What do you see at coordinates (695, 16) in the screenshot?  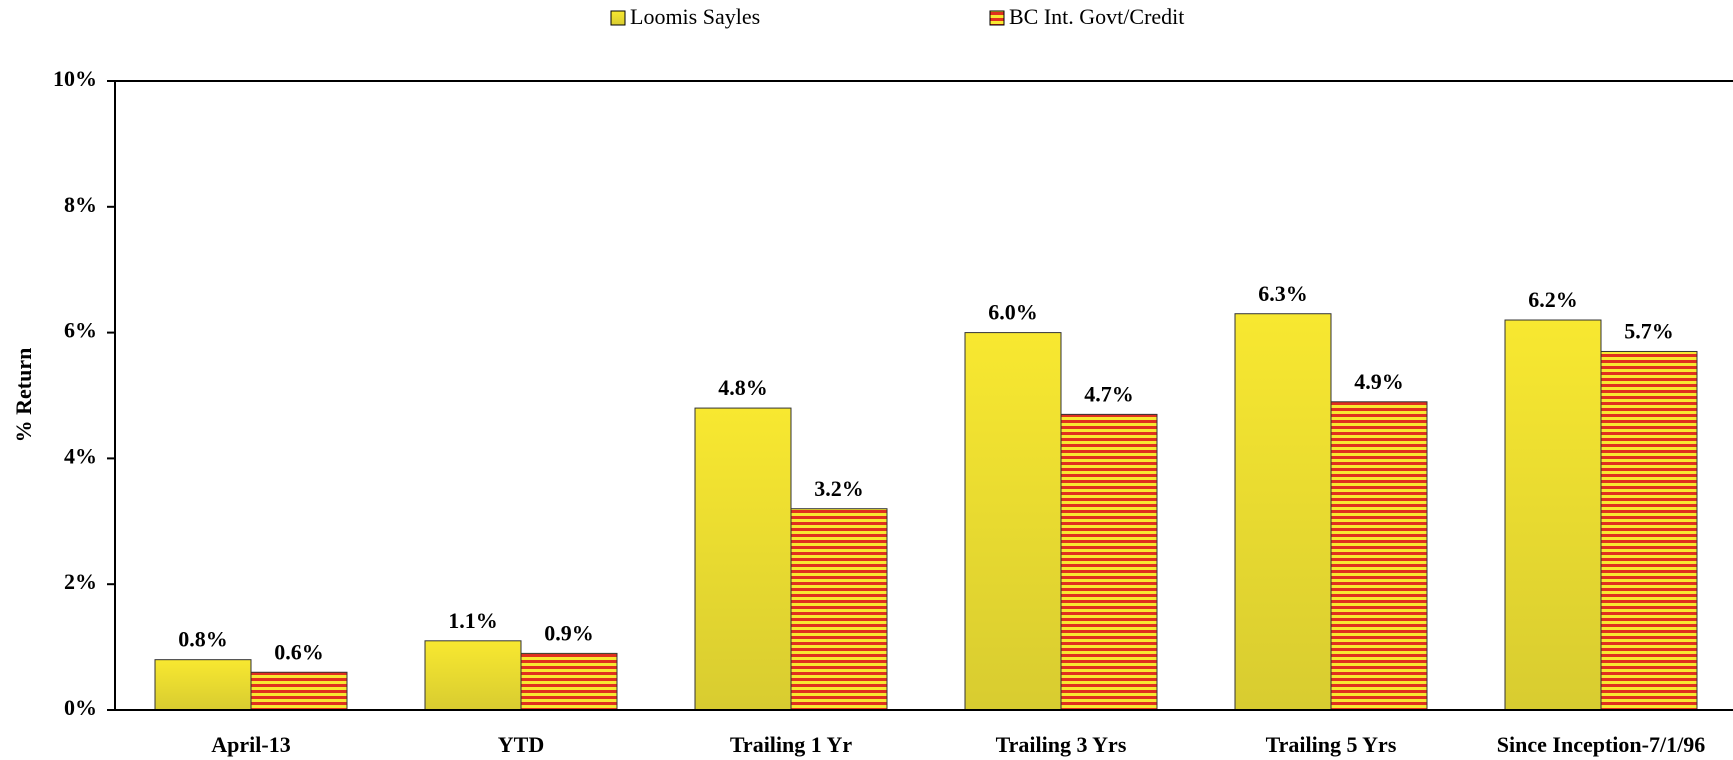 I see `legend-entry: Loomis Sayles` at bounding box center [695, 16].